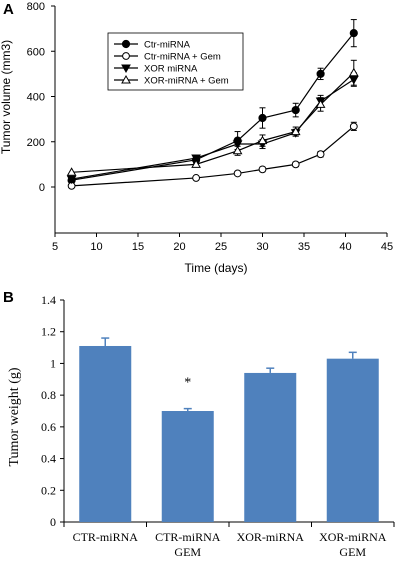 This screenshot has height=562, width=400. Describe the element at coordinates (8, 9) in the screenshot. I see `panel-a-label: A` at that location.